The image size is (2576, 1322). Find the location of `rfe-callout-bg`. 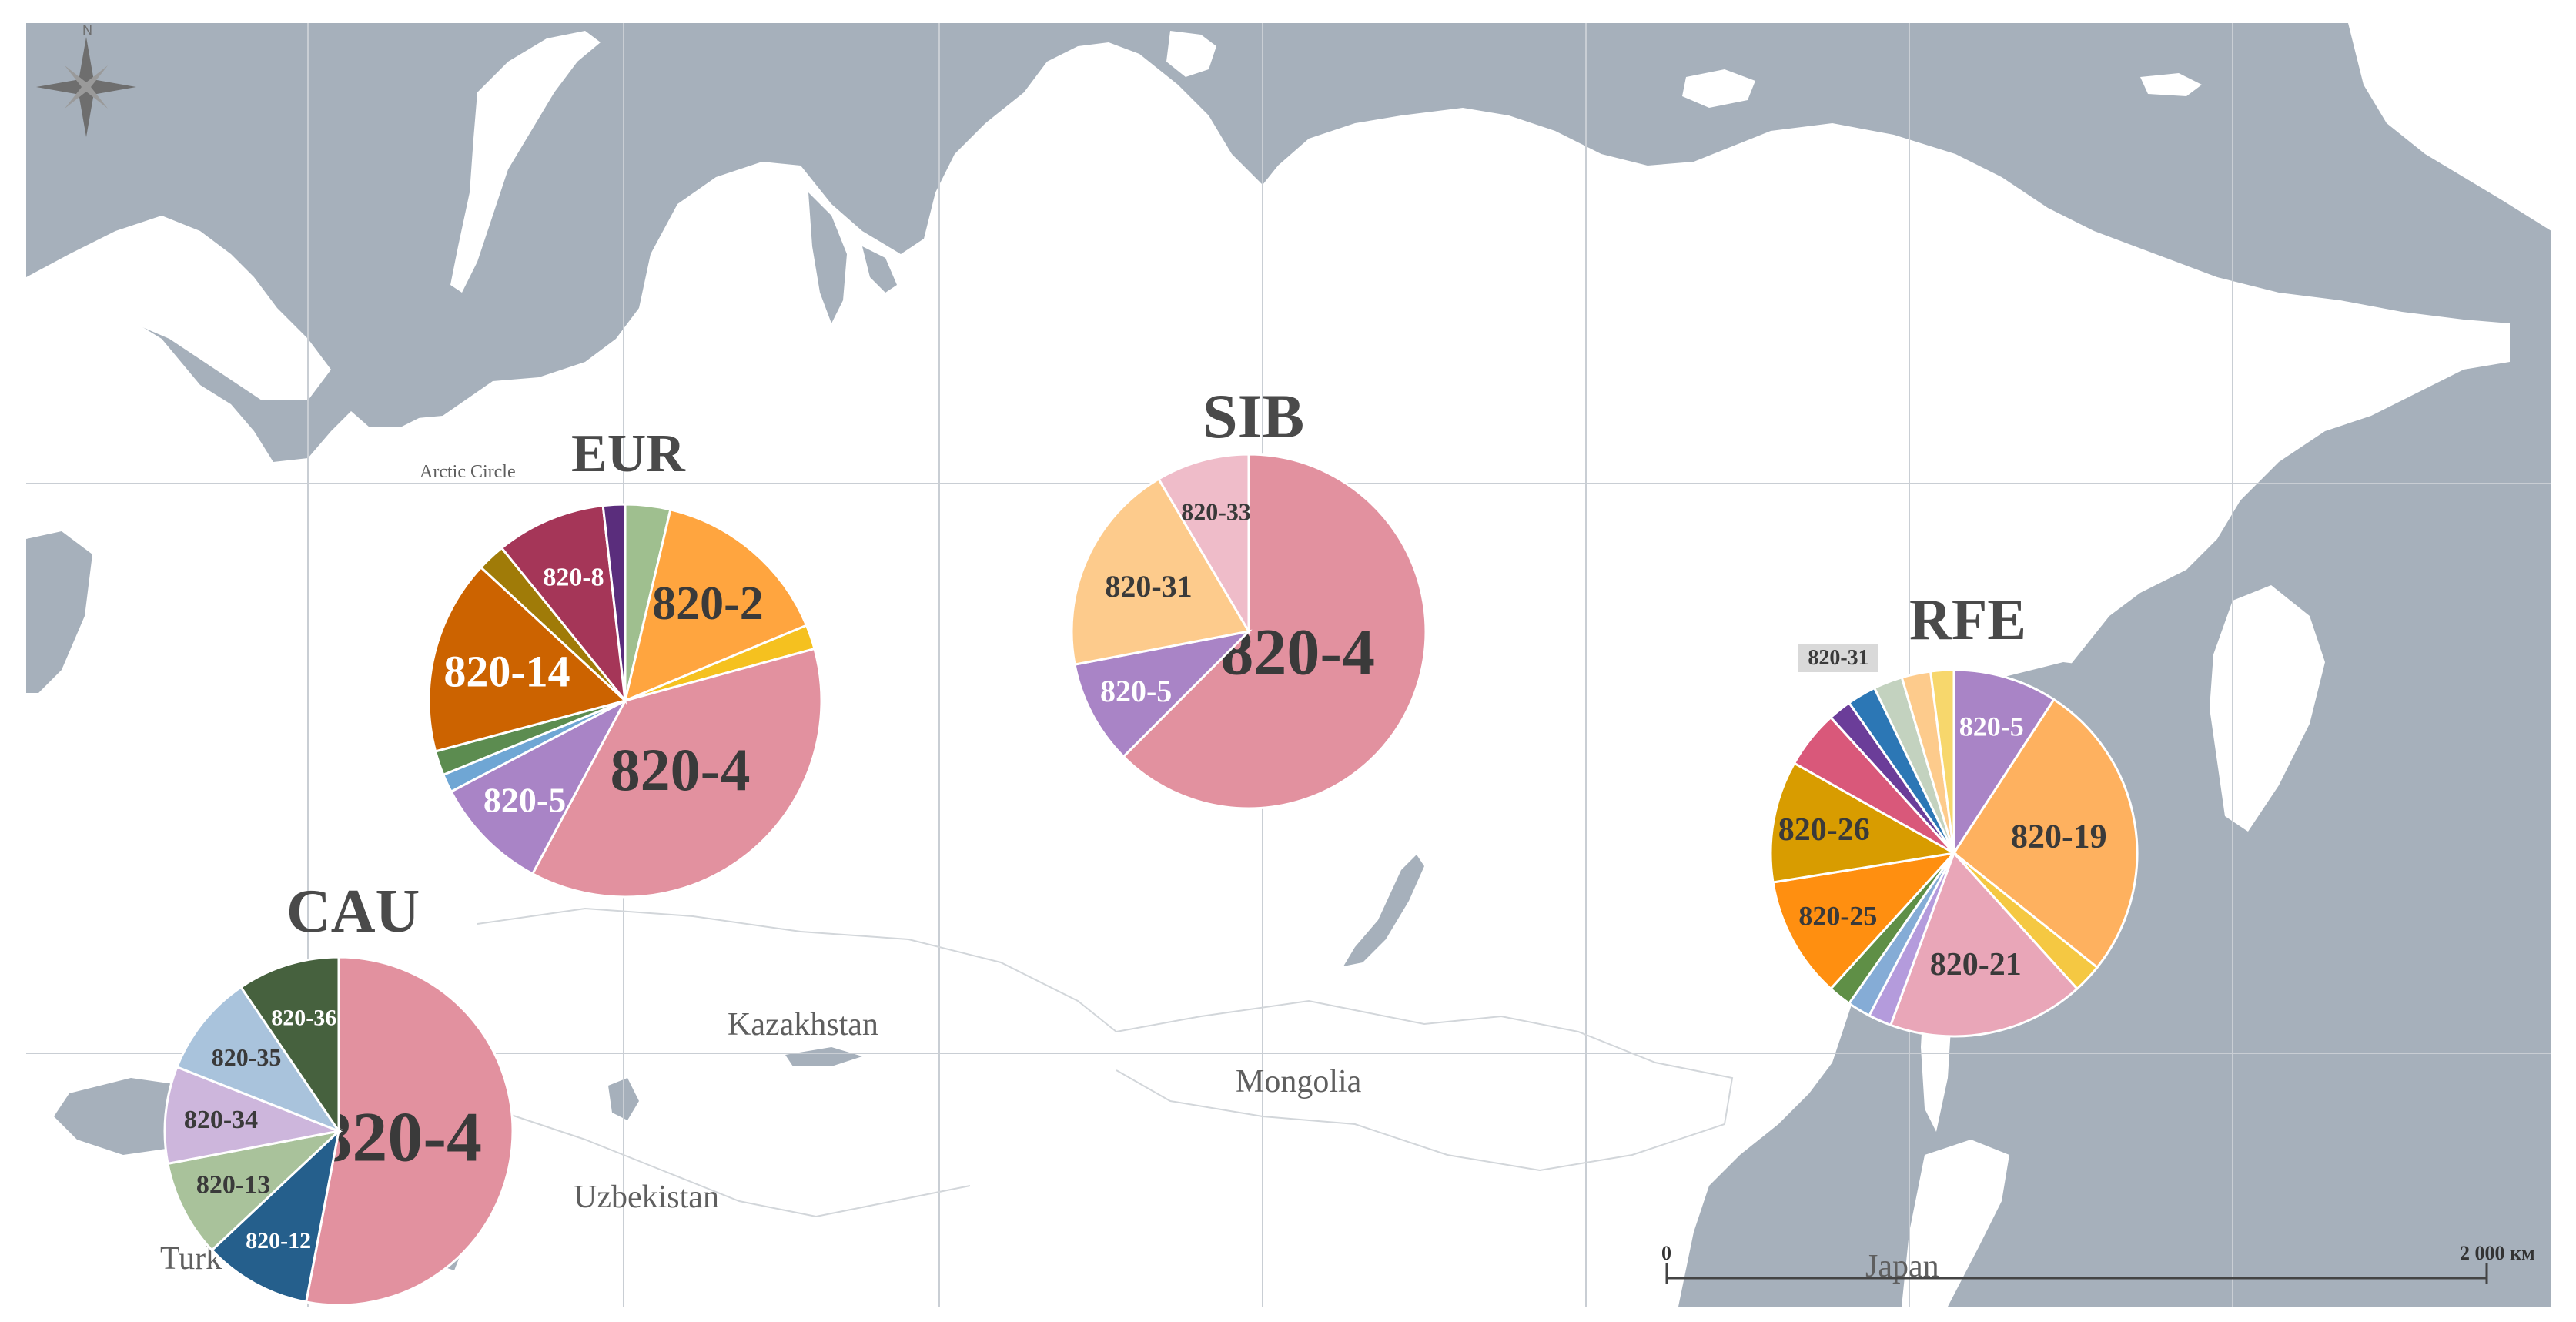

rfe-callout-bg is located at coordinates (1838, 658).